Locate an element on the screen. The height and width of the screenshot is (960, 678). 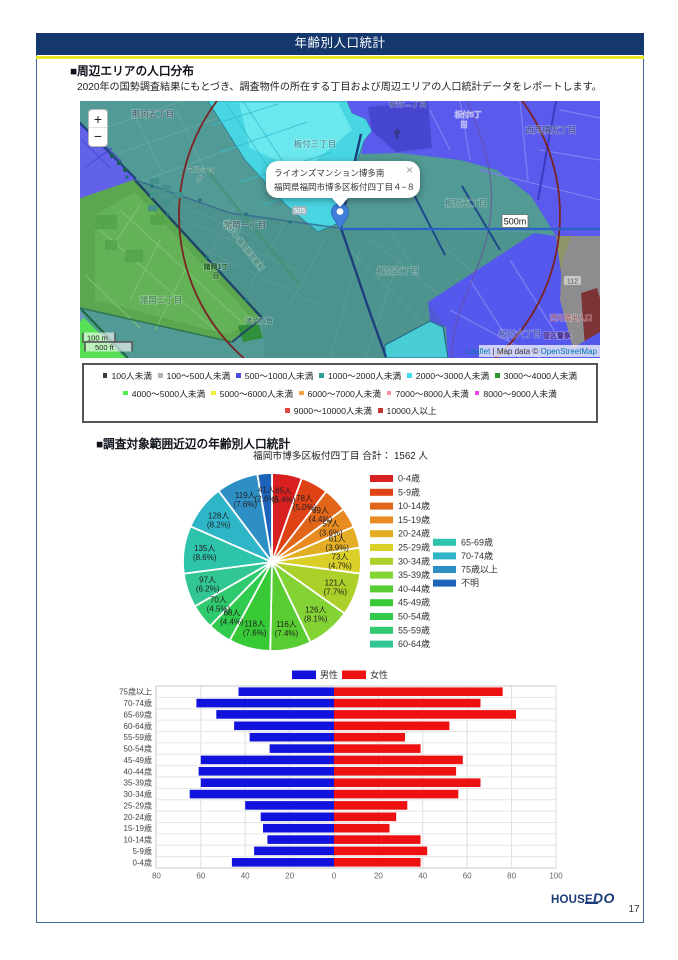
svg-text: 40-44歳 is located at coordinates (414, 588).